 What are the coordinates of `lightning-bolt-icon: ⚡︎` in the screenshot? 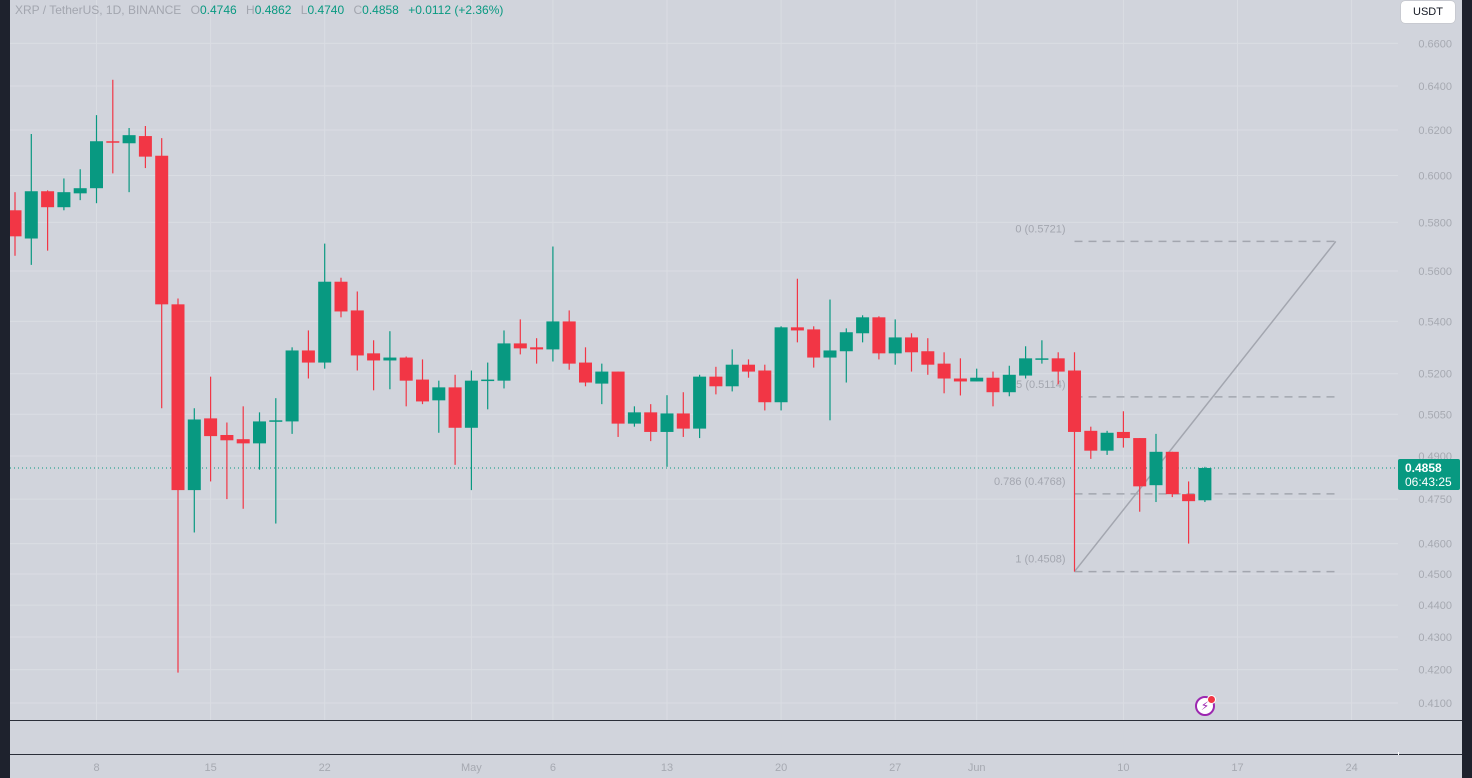 It's located at (1205, 705).